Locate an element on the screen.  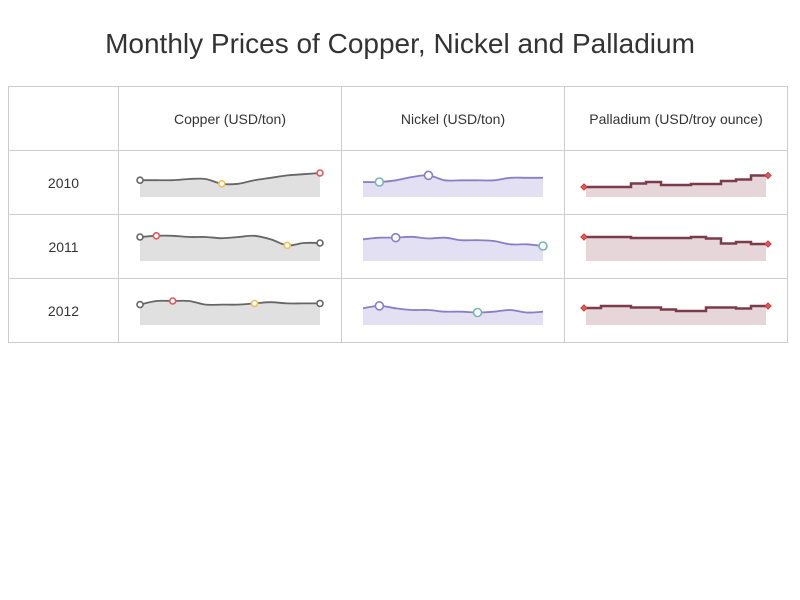
sparkline-copper-2012 is located at coordinates (230, 310).